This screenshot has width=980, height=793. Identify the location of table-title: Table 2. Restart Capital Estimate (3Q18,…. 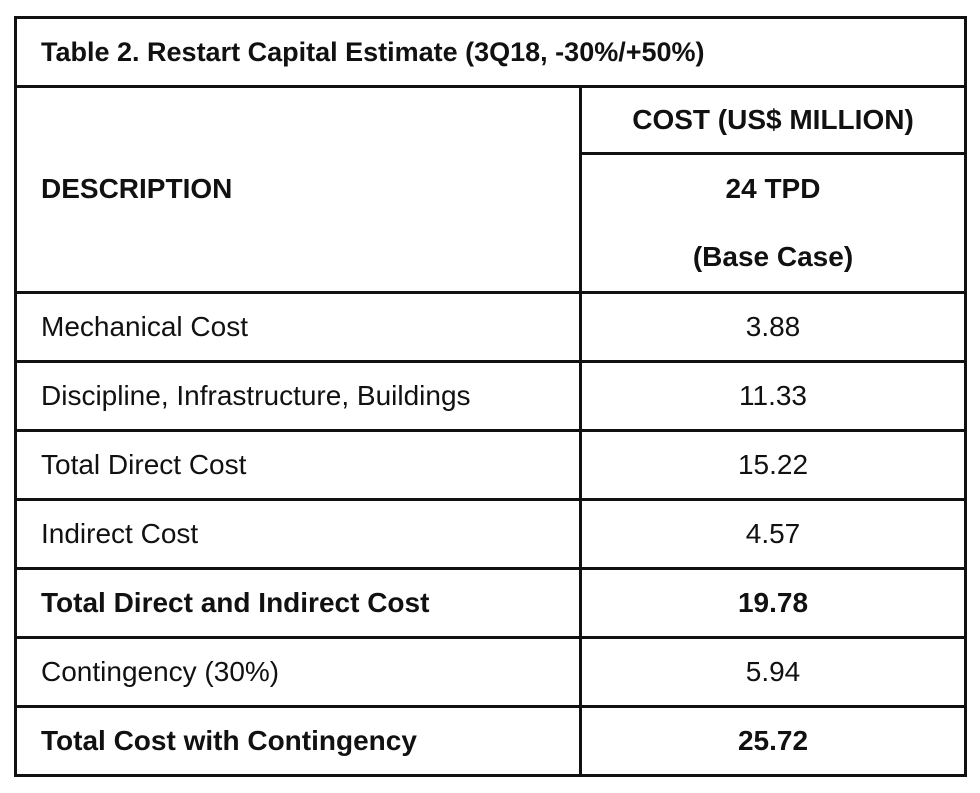
(490, 52).